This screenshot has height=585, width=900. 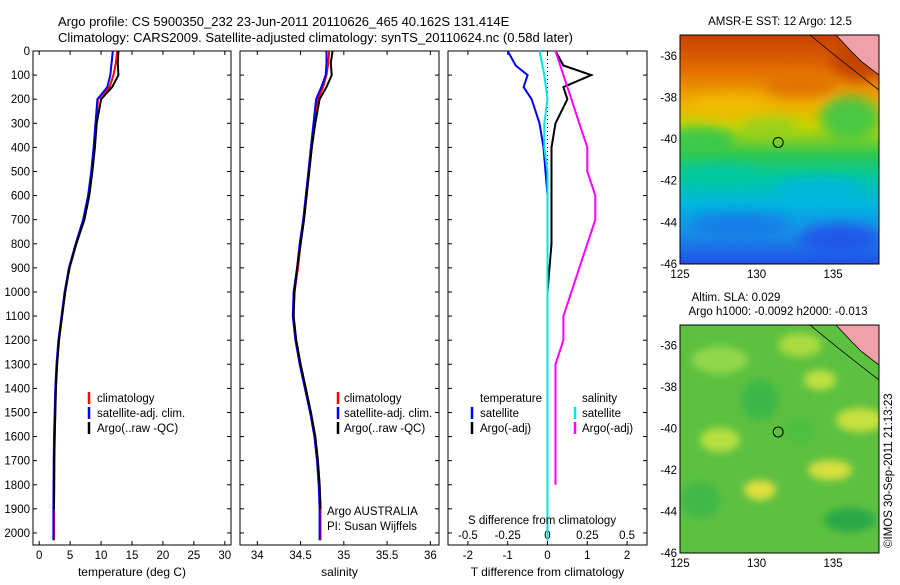 What do you see at coordinates (780, 22) in the screenshot?
I see `sst-map-title: AMSR-E SST: 12 Argo: 12.5` at bounding box center [780, 22].